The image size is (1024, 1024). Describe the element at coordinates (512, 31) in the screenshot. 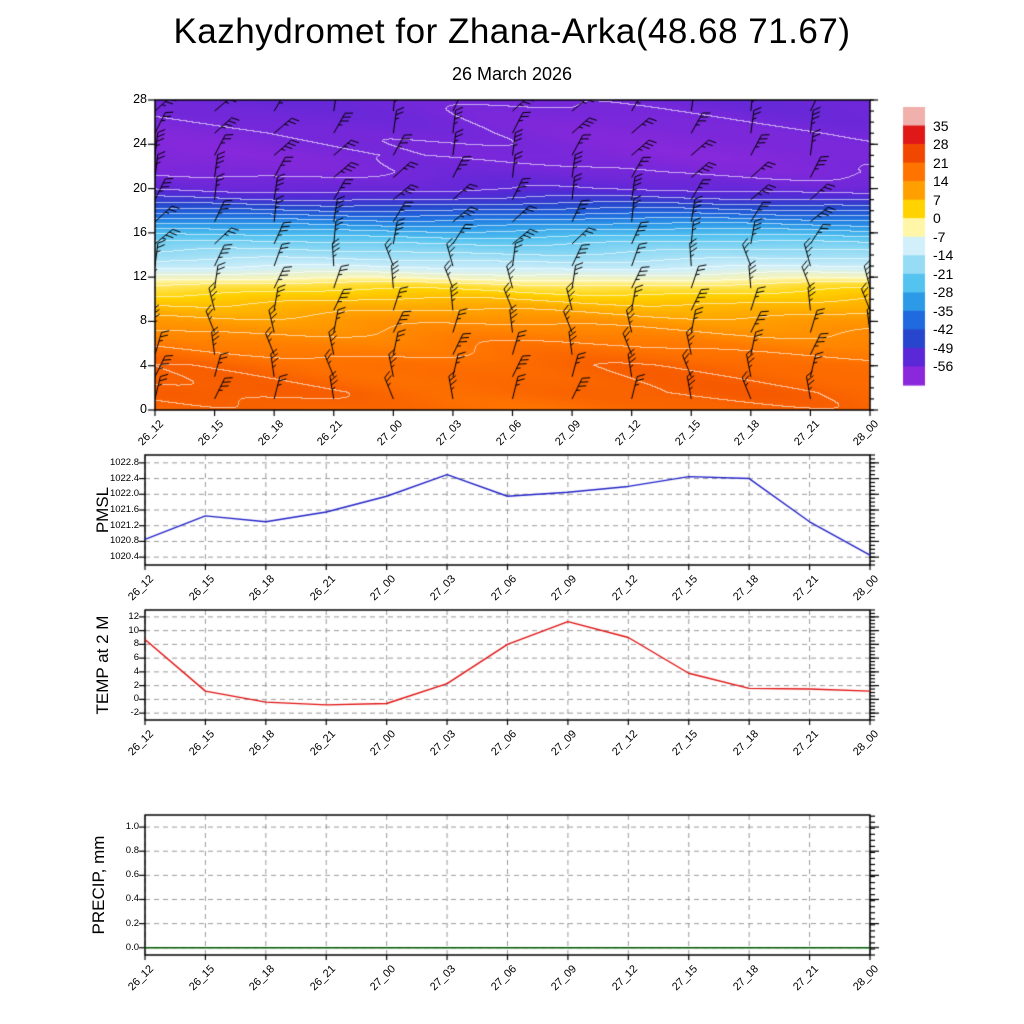

I see `page-title: Kazhydromet for Zhana-Arka(48.68 71.67)` at that location.